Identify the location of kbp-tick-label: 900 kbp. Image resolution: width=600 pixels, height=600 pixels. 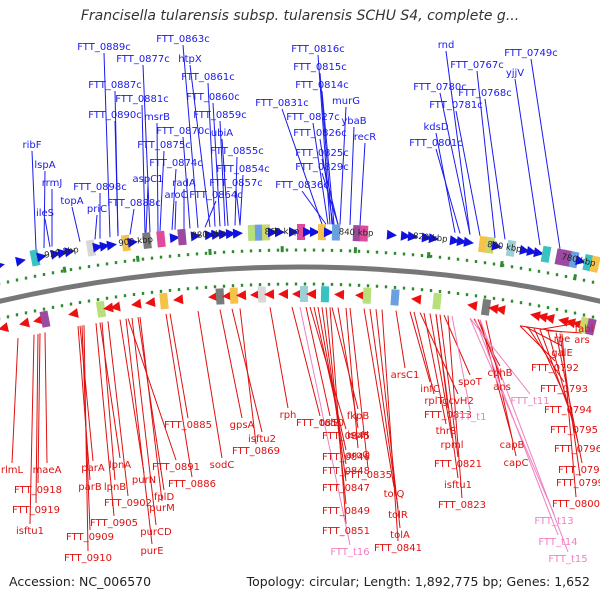
(136, 242).